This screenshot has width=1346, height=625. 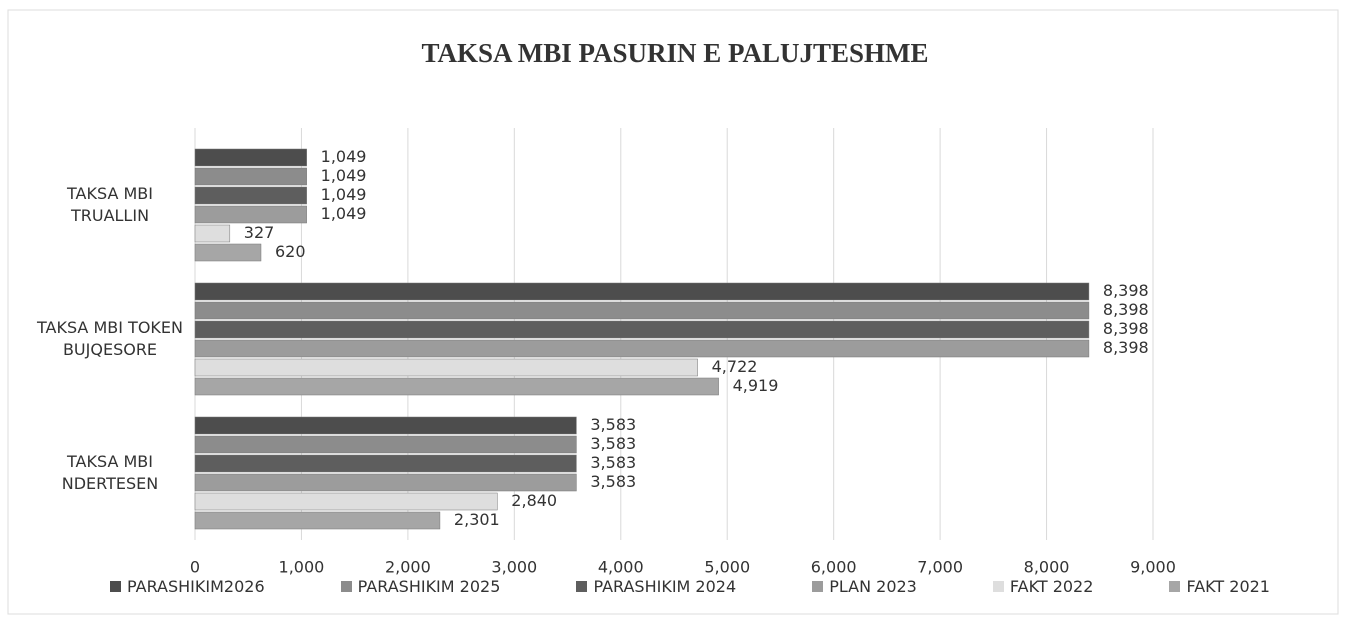 I want to click on legend-item: FAKT 2022, so click(x=1043, y=586).